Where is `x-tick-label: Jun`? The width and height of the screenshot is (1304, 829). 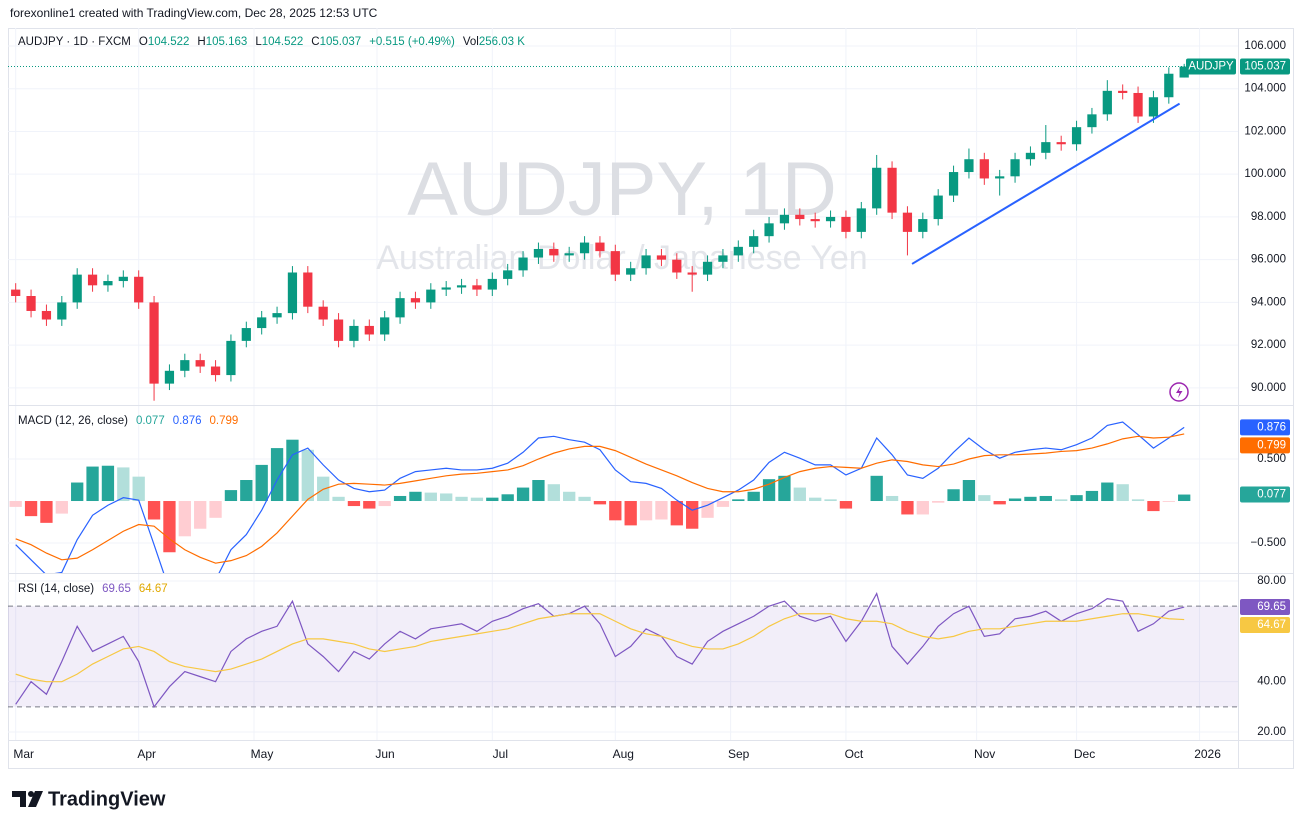 x-tick-label: Jun is located at coordinates (384, 754).